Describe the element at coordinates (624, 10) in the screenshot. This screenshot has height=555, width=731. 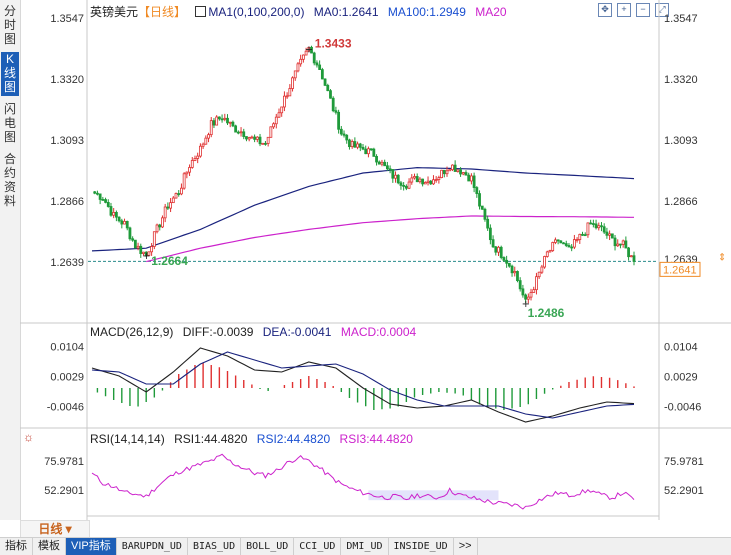
I see `zoom-in-icon: +` at that location.